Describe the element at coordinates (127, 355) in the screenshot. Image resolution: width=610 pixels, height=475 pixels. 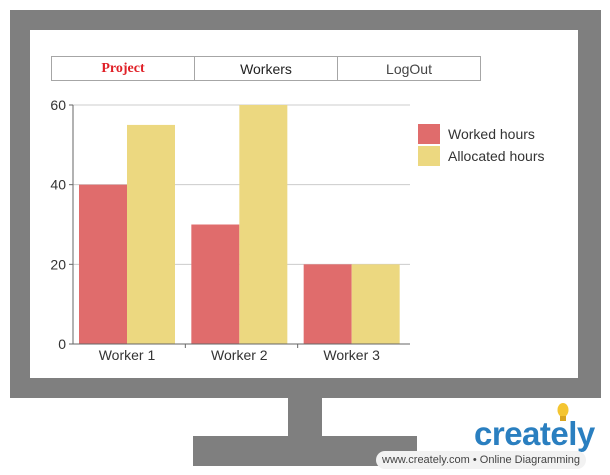
I see `x-tick-label: Worker 1` at that location.